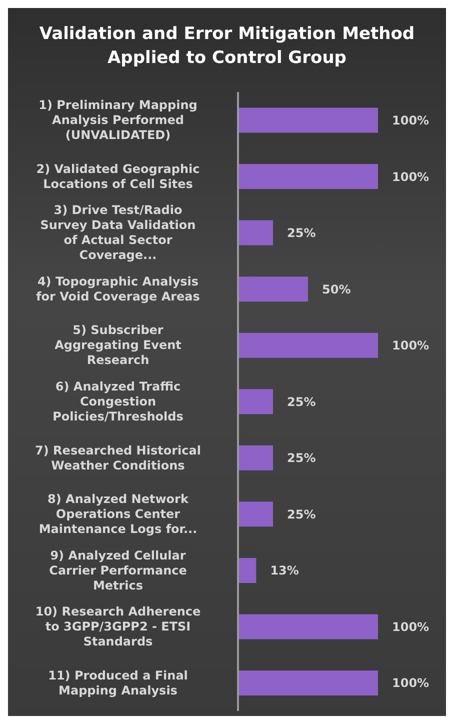  What do you see at coordinates (118, 345) in the screenshot?
I see `y-tick-label: 5) Subscriber Aggregating Event Research` at bounding box center [118, 345].